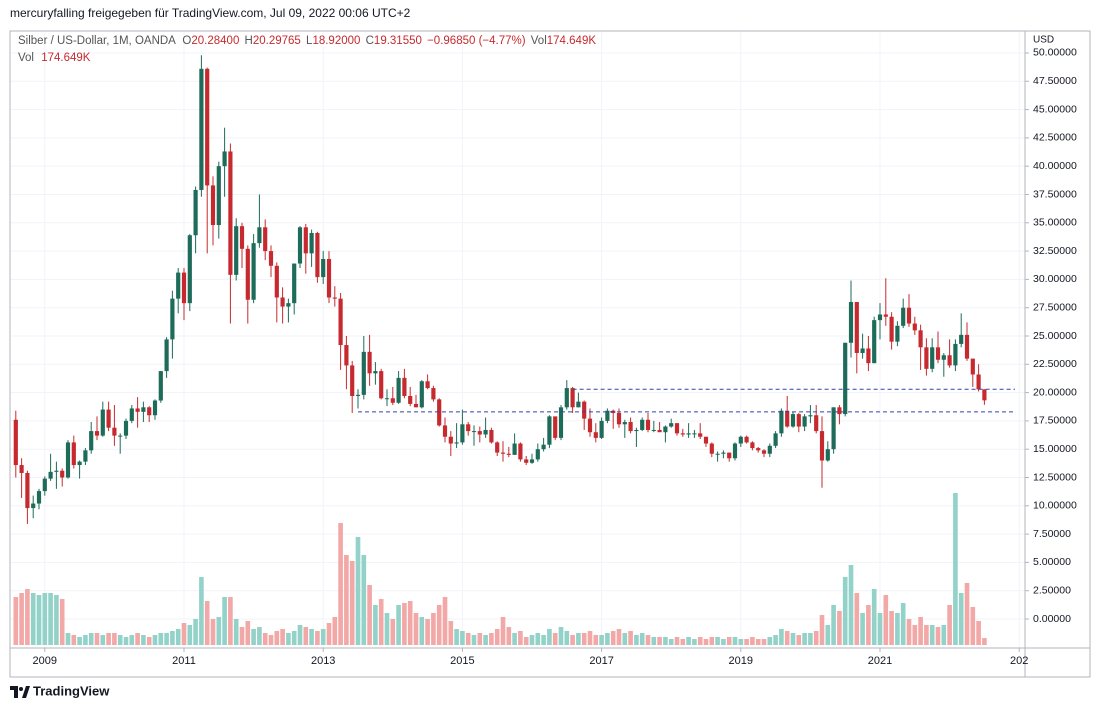  I want to click on y-tick-label: 42.50000, so click(1055, 138).